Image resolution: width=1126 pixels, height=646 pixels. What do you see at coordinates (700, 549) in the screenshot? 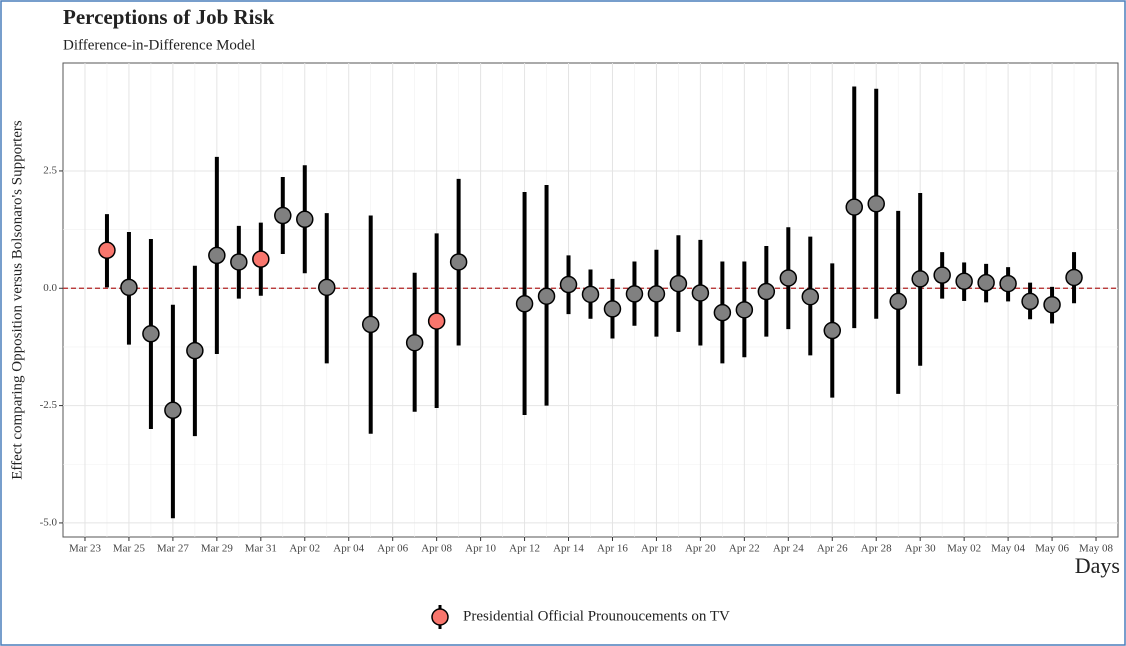
I see `x-tick-label: Apr 20` at bounding box center [700, 549].